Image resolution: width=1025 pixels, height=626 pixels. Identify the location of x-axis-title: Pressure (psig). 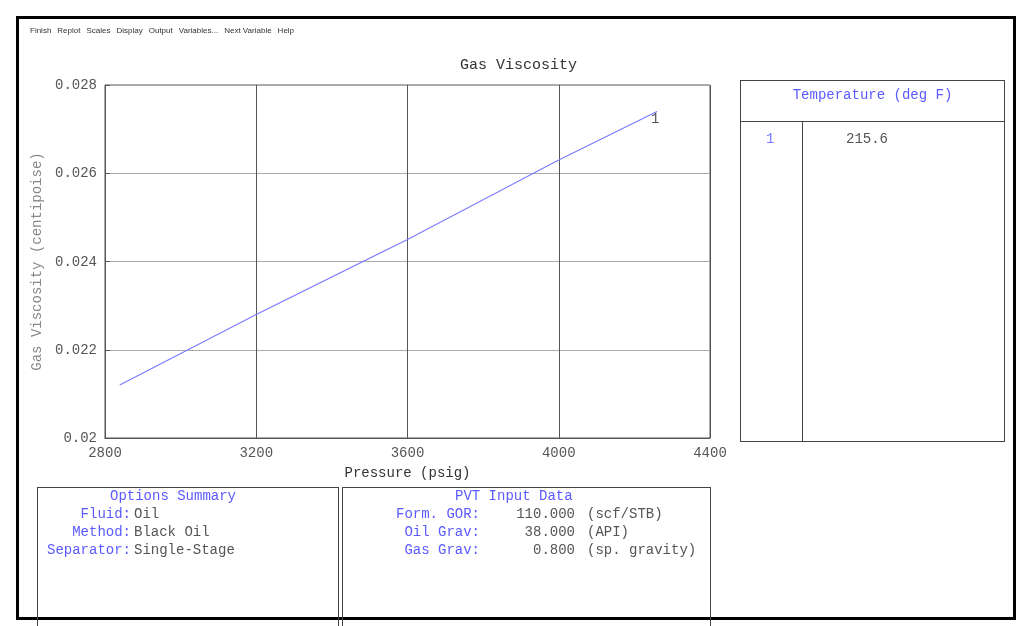
(407, 473).